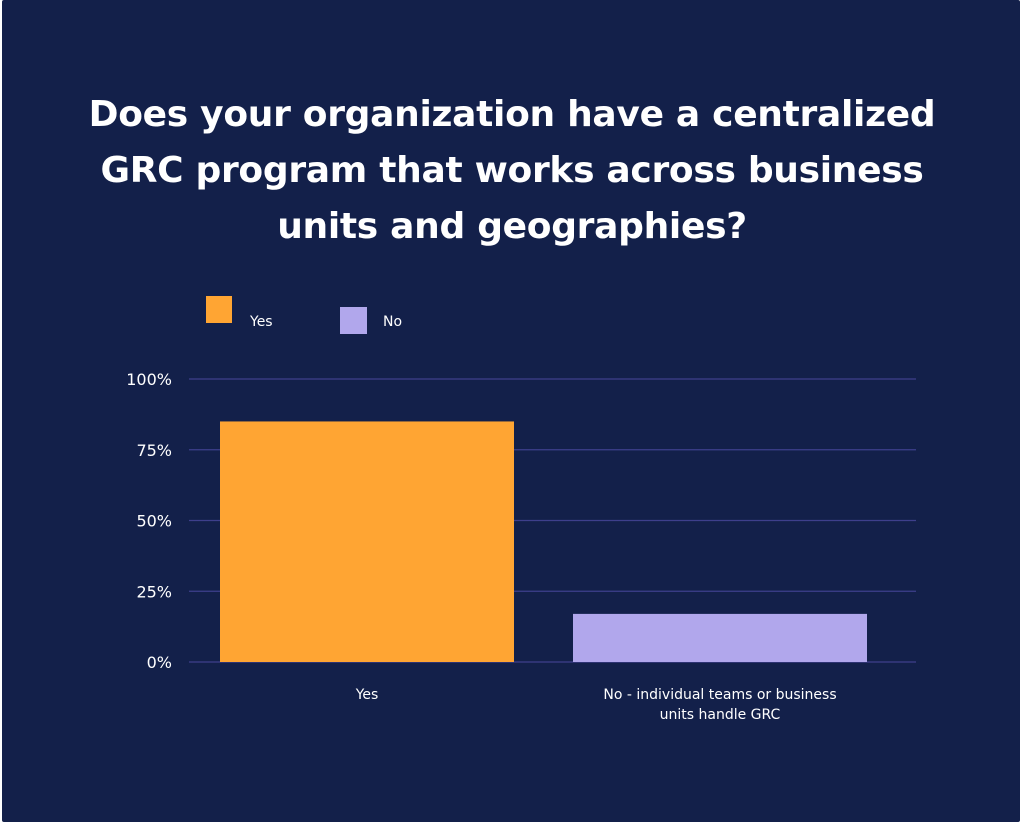 This screenshot has height=826, width=1024. What do you see at coordinates (154, 521) in the screenshot?
I see `y-tick-label: 50%` at bounding box center [154, 521].